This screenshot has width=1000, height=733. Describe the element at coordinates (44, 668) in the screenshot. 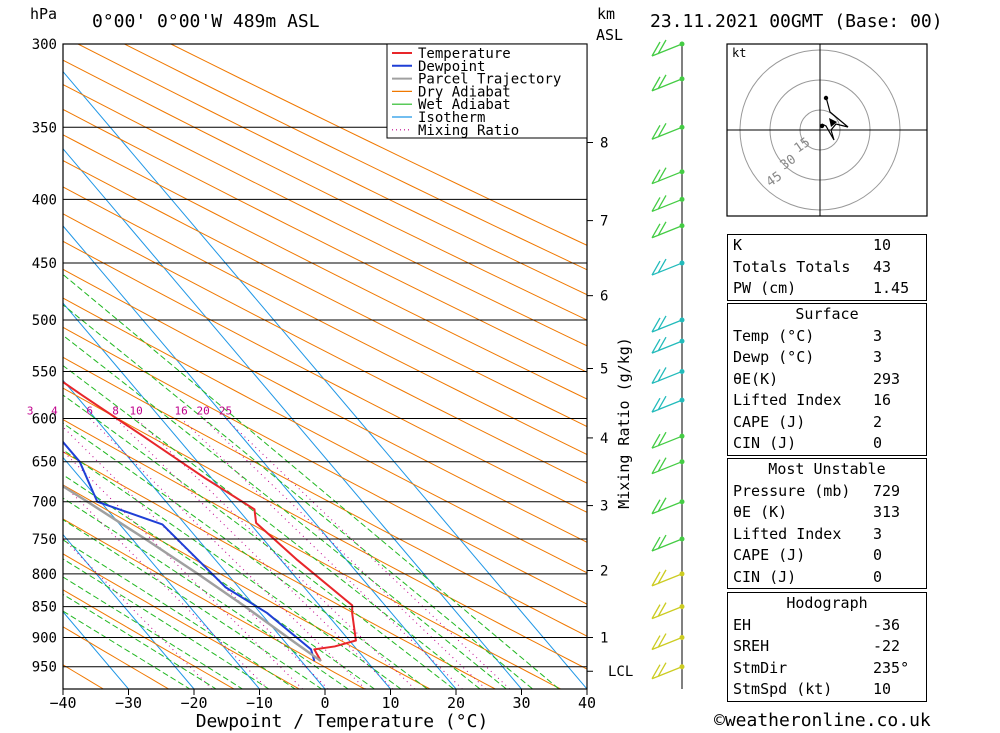

I see `pressure-tick-label: 950` at that location.